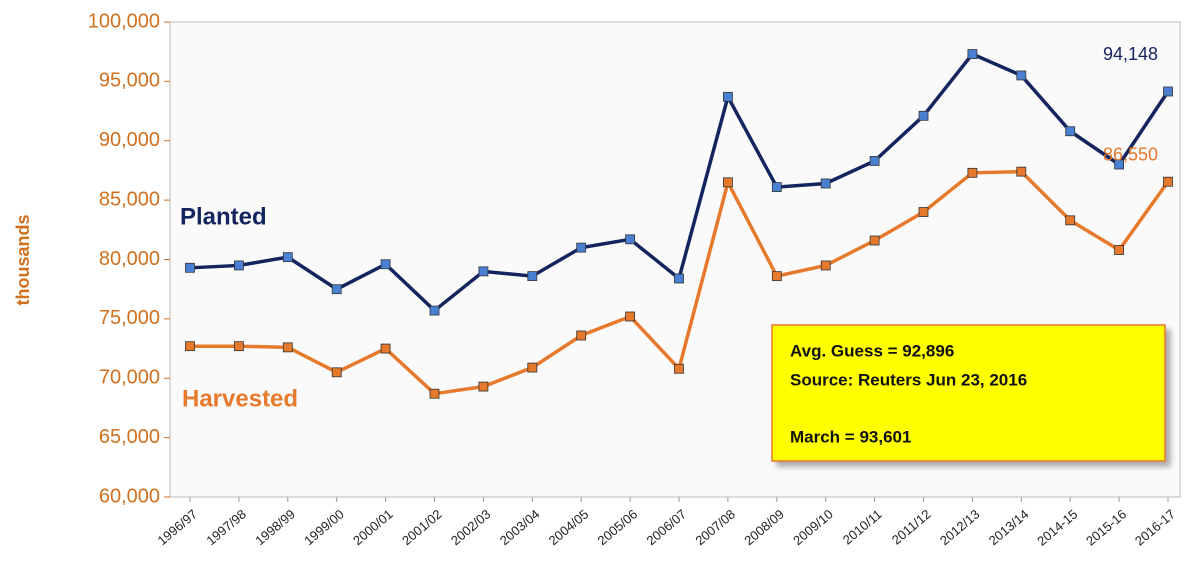 The image size is (1189, 576). What do you see at coordinates (240, 398) in the screenshot?
I see `series-label: Harvested` at bounding box center [240, 398].